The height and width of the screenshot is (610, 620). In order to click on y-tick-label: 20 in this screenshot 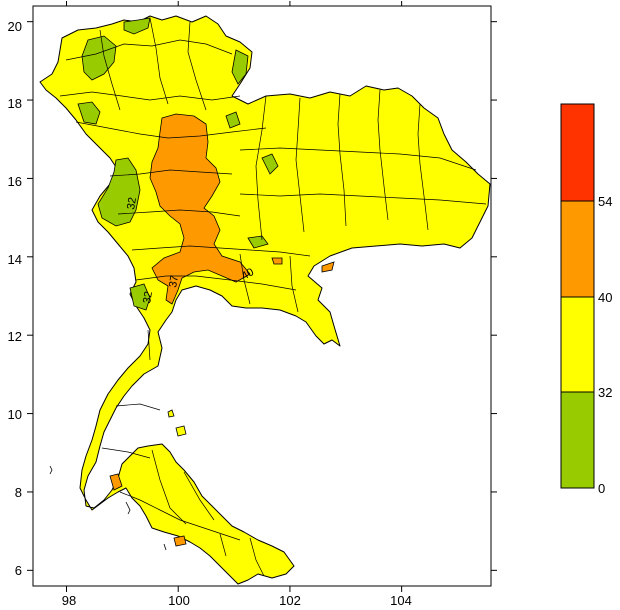, I will do `click(15, 26)`.